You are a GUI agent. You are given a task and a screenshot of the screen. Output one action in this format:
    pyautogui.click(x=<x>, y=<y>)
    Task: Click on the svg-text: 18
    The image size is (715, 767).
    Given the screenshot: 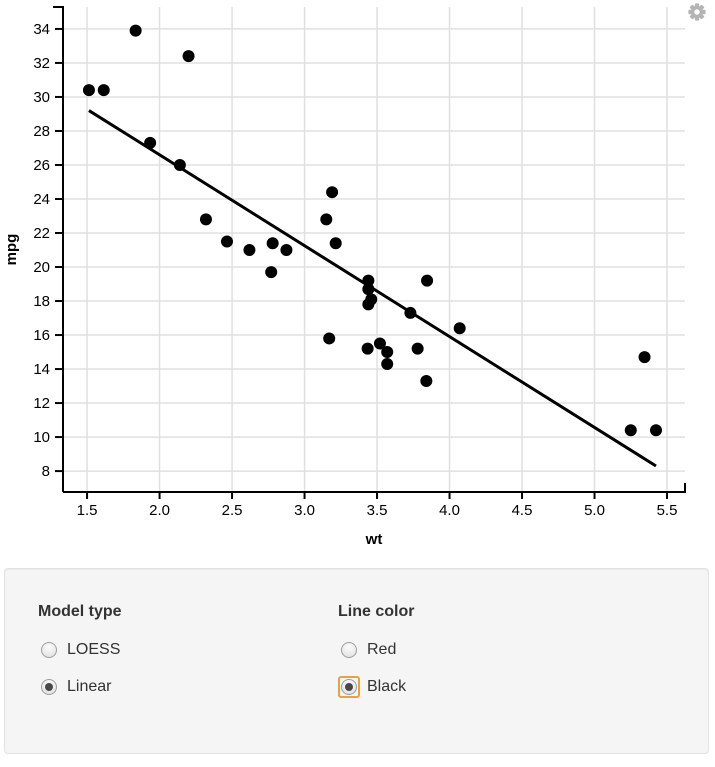 What is the action you would take?
    pyautogui.click(x=41, y=301)
    